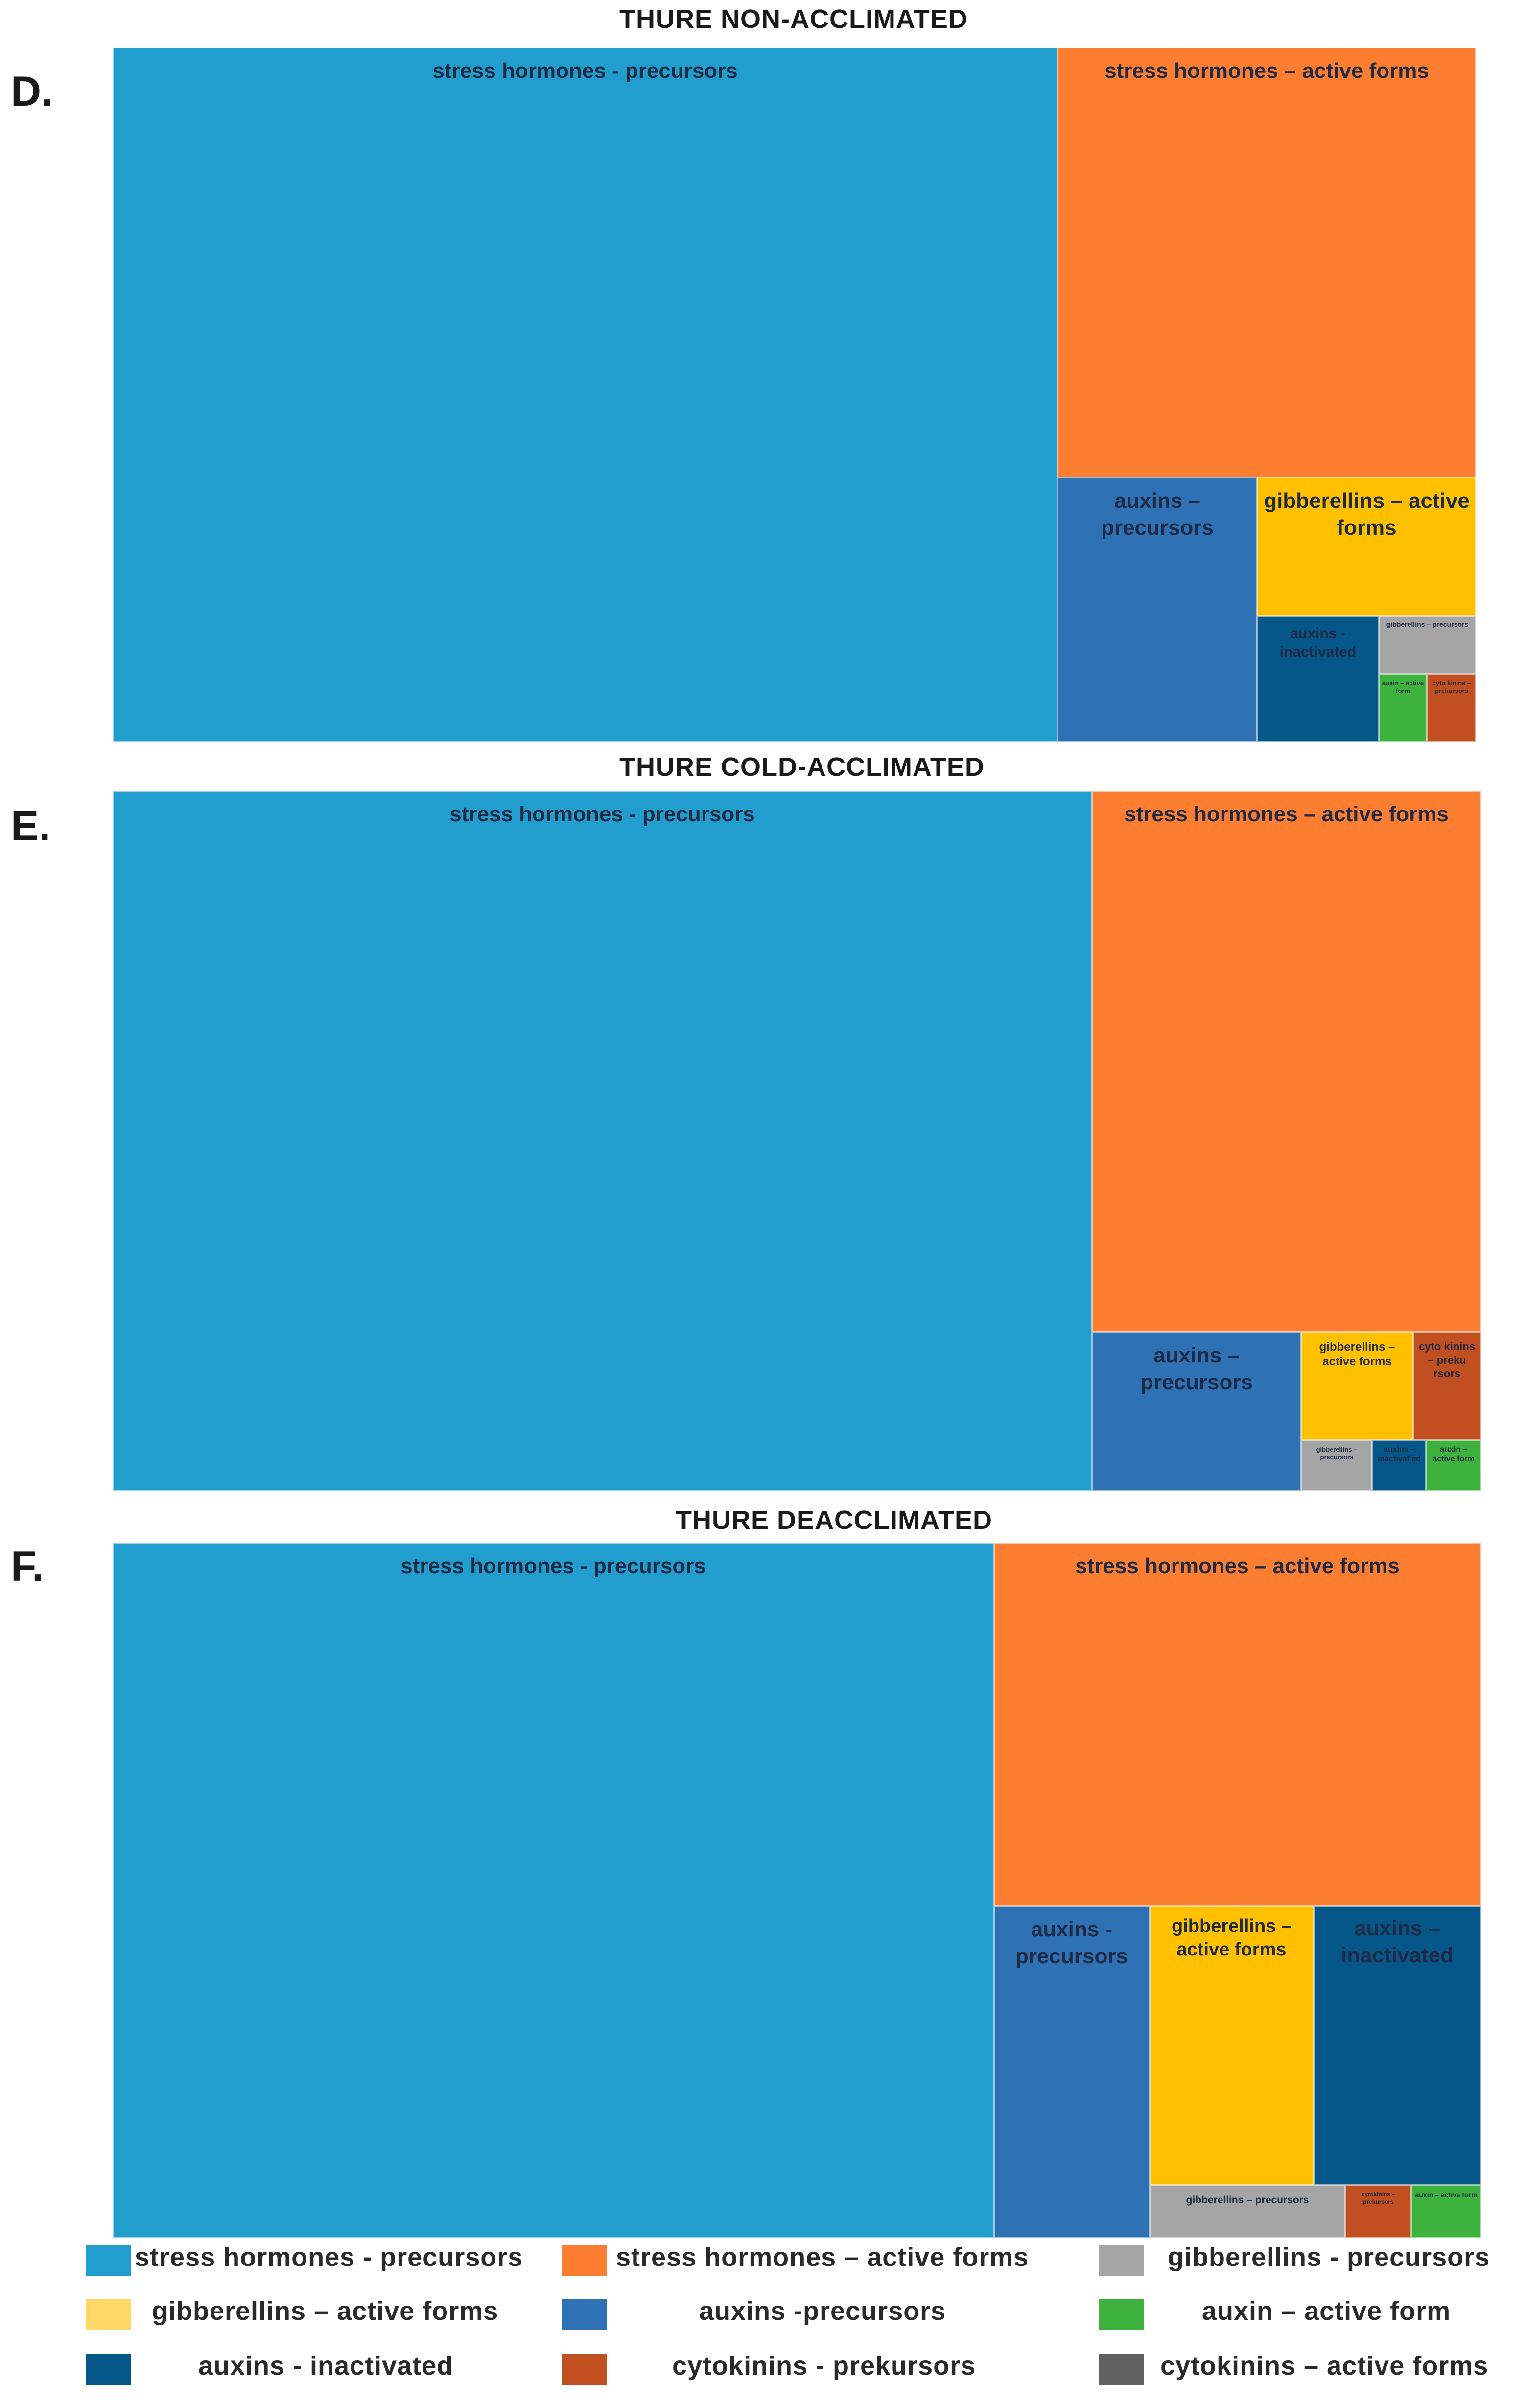  I want to click on panel-f-title: THURE DEACCLIMATED, so click(834, 1520).